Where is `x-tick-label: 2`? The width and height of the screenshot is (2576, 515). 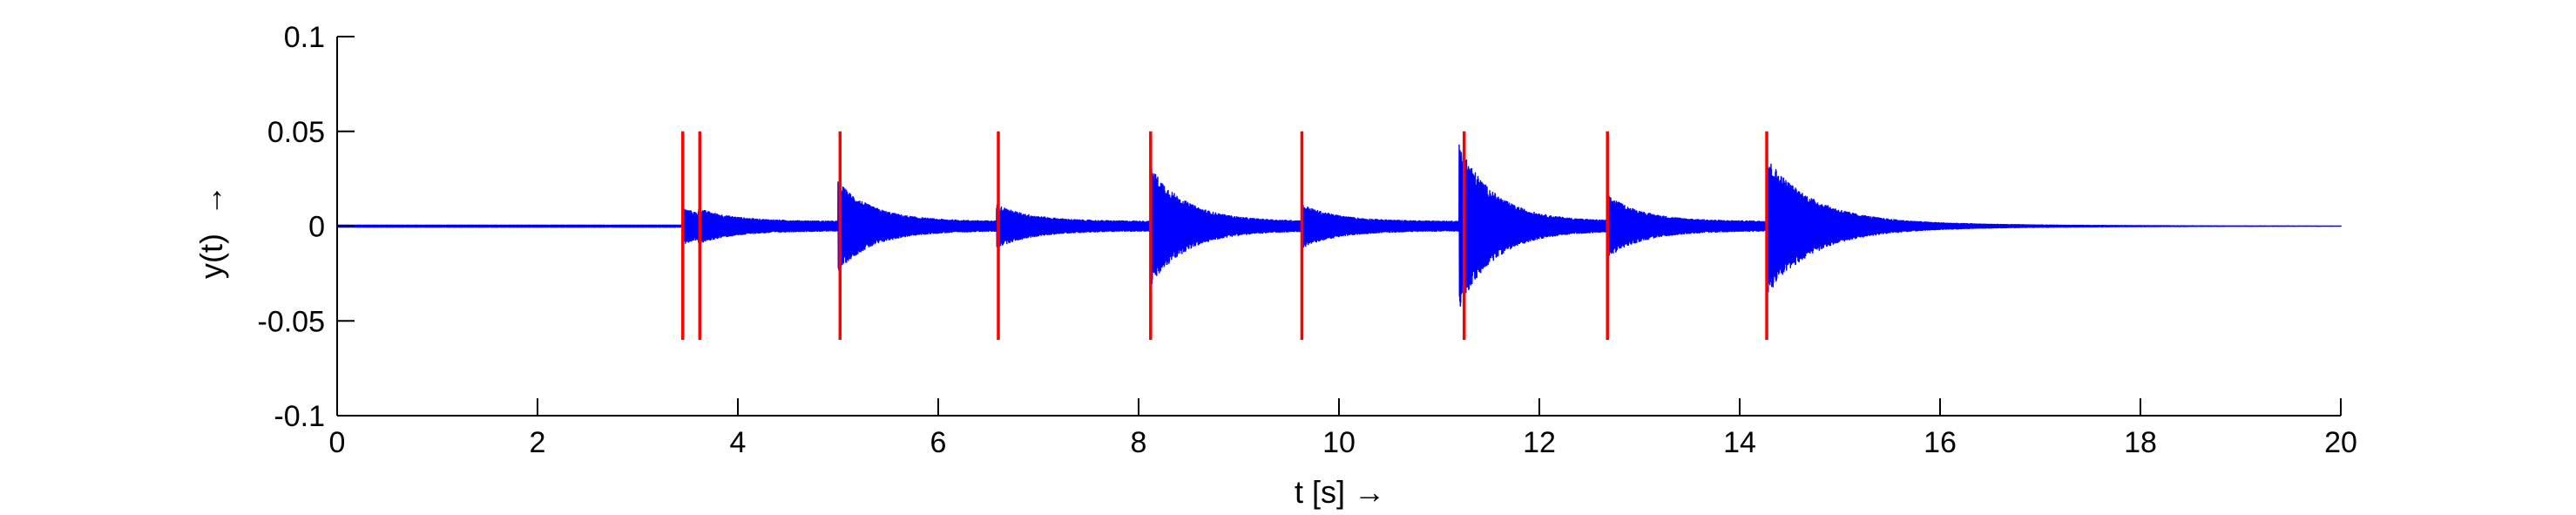
x-tick-label: 2 is located at coordinates (538, 442).